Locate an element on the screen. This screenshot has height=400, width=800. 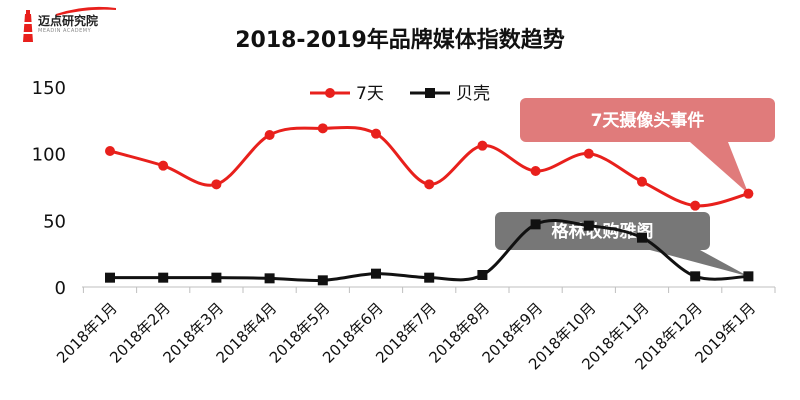
lighthouse-icon is located at coordinates (28, 26).